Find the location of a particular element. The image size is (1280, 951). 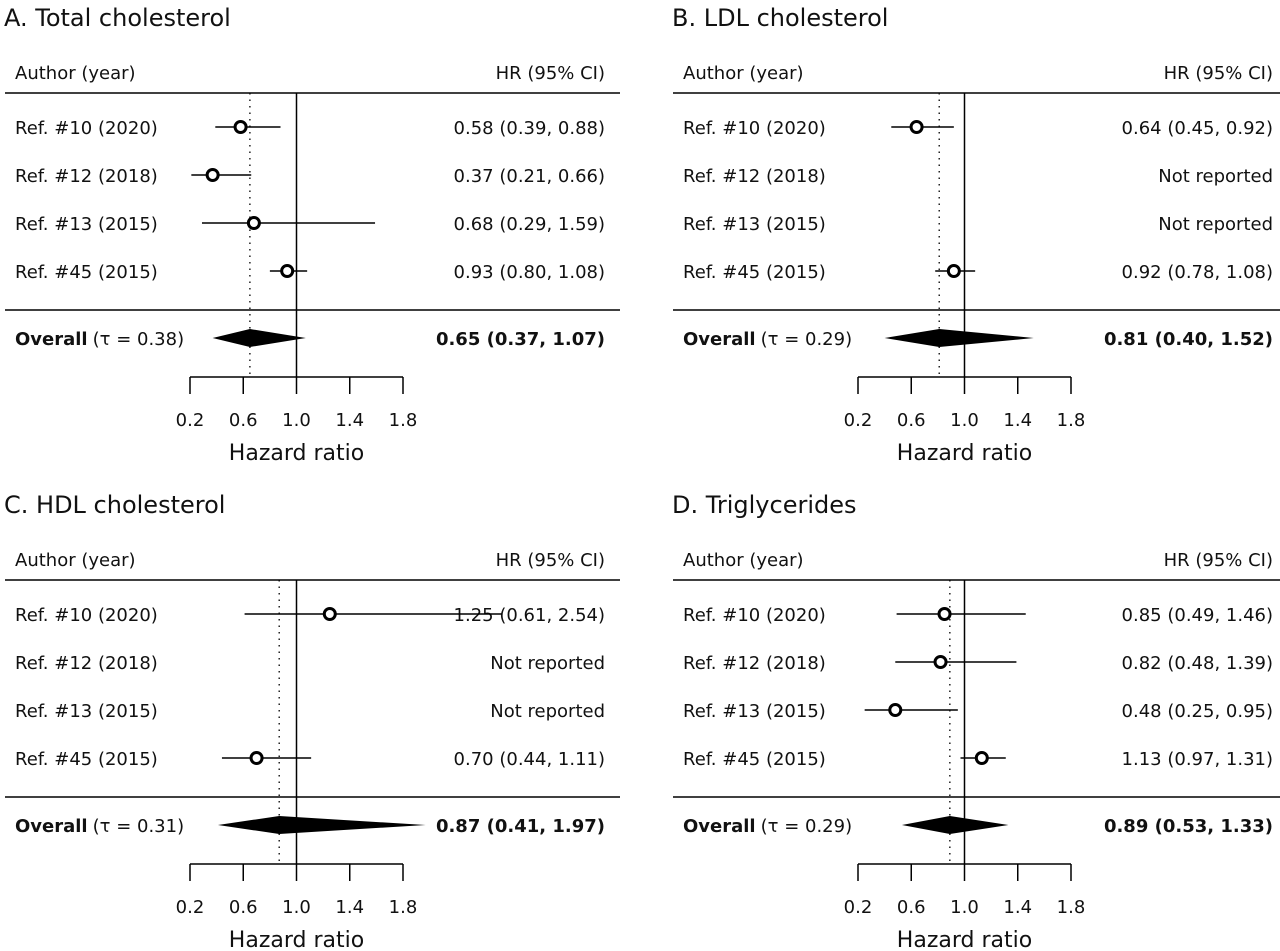

overall-hr-text: 0.81 (0.40, 1.52) is located at coordinates (1188, 339).